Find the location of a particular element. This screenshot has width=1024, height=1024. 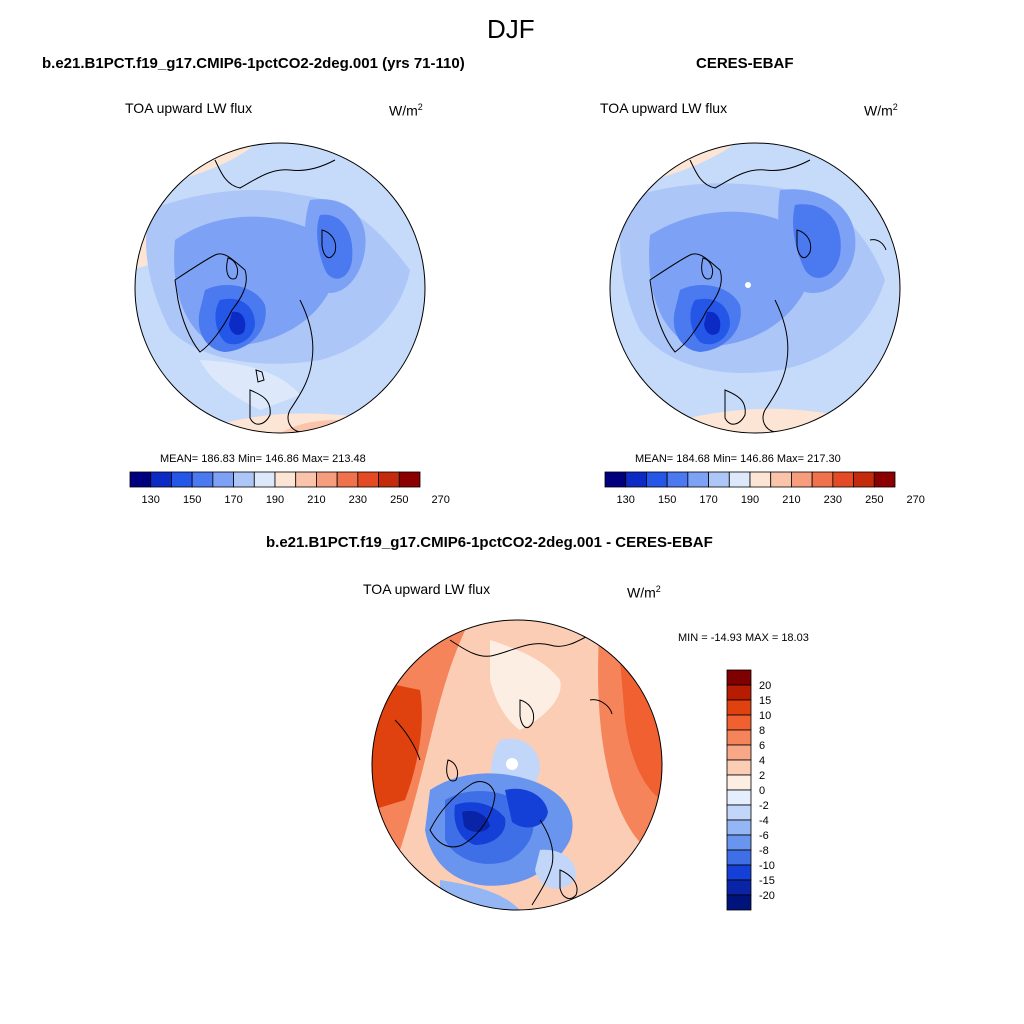

colorbar-tick-label: 6 is located at coordinates (762, 746).